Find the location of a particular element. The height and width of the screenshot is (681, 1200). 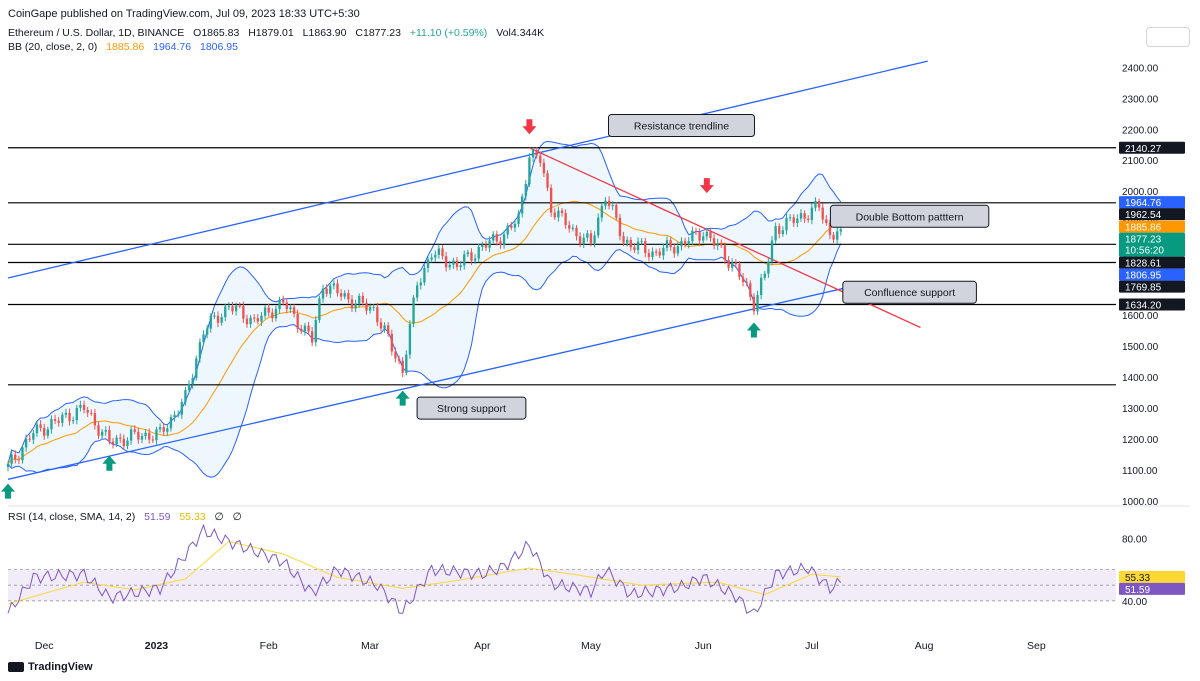

footer-brand: TradingView is located at coordinates (60, 667).